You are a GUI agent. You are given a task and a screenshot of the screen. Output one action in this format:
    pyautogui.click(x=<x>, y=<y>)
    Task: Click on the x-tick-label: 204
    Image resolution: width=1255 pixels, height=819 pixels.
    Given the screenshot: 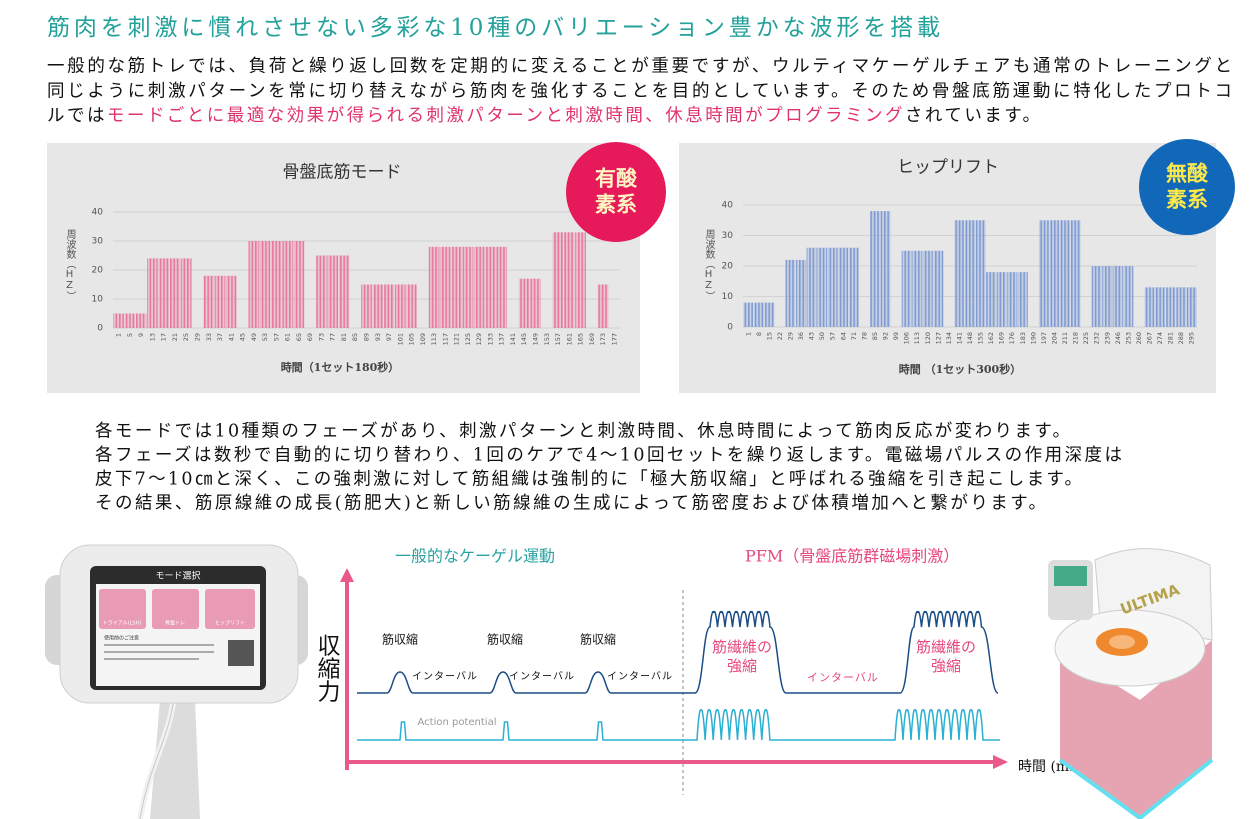 What is the action you would take?
    pyautogui.click(x=1054, y=338)
    